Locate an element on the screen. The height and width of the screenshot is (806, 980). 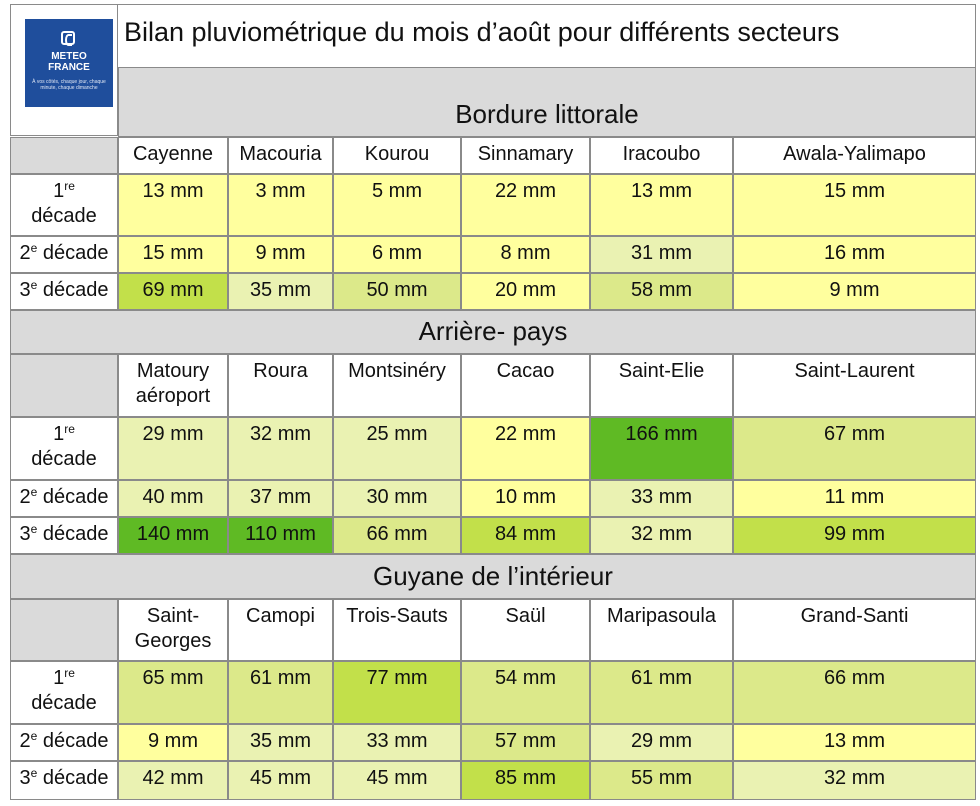
rainfall-value: 25 mm is located at coordinates (397, 448).